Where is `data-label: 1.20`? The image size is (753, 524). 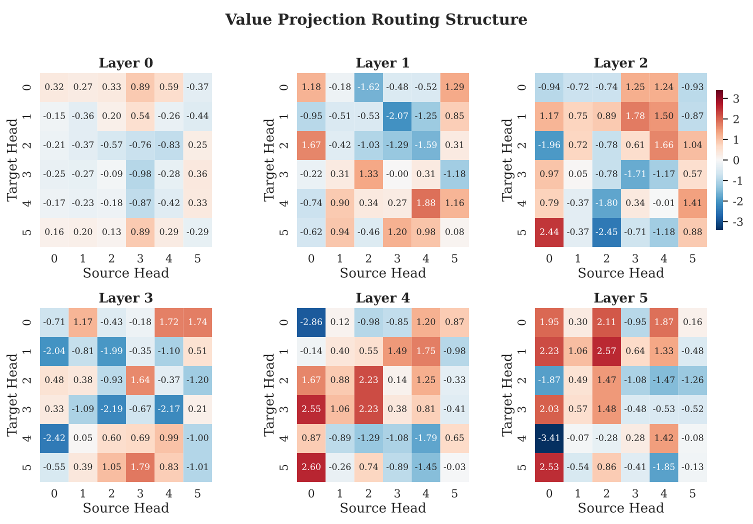
data-label: 1.20 is located at coordinates (426, 322).